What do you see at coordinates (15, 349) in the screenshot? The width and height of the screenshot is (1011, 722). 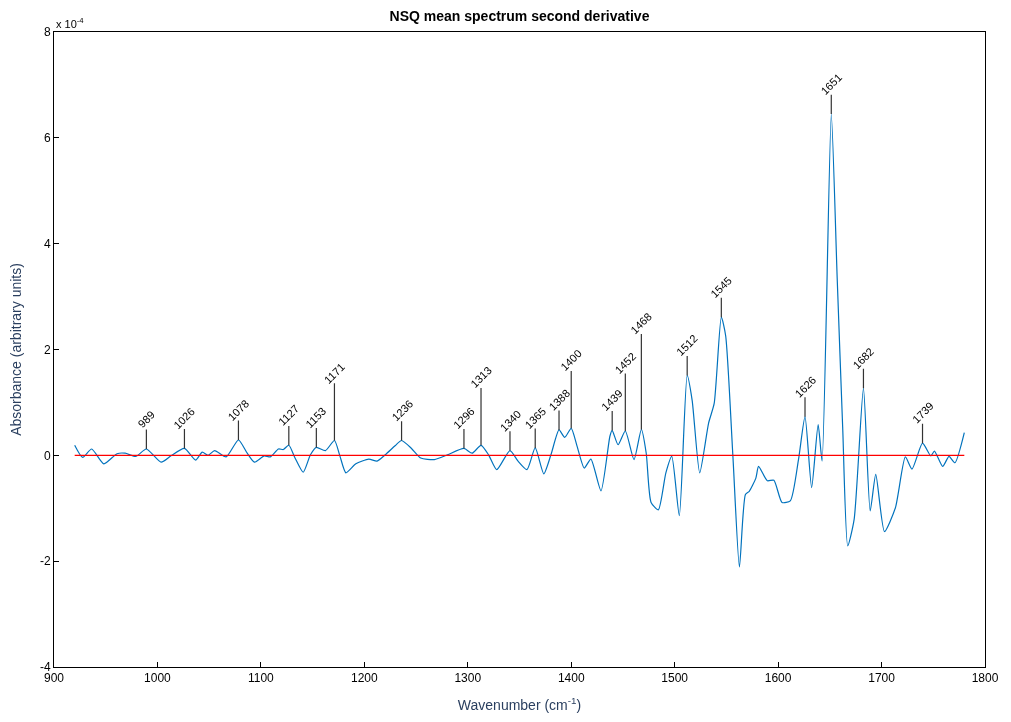 I see `y-axis-title: Absorbance (arbitrary units)` at bounding box center [15, 349].